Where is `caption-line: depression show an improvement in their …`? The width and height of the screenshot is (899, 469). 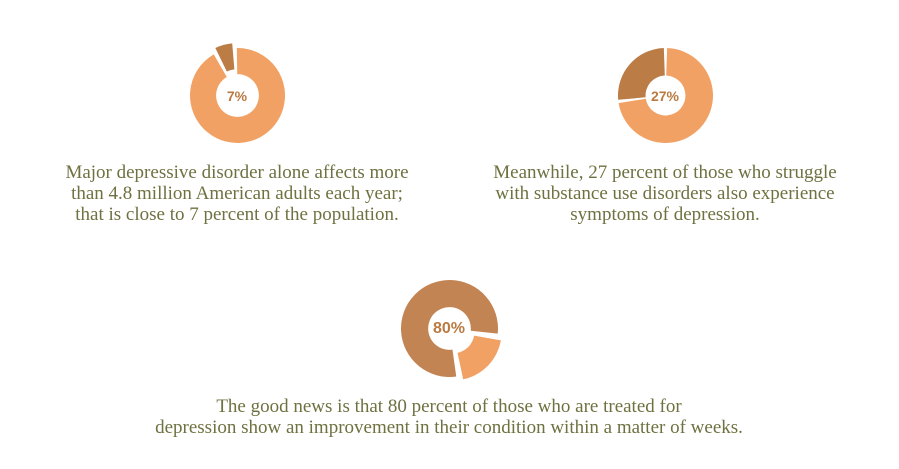 caption-line: depression show an improvement in their … is located at coordinates (449, 427).